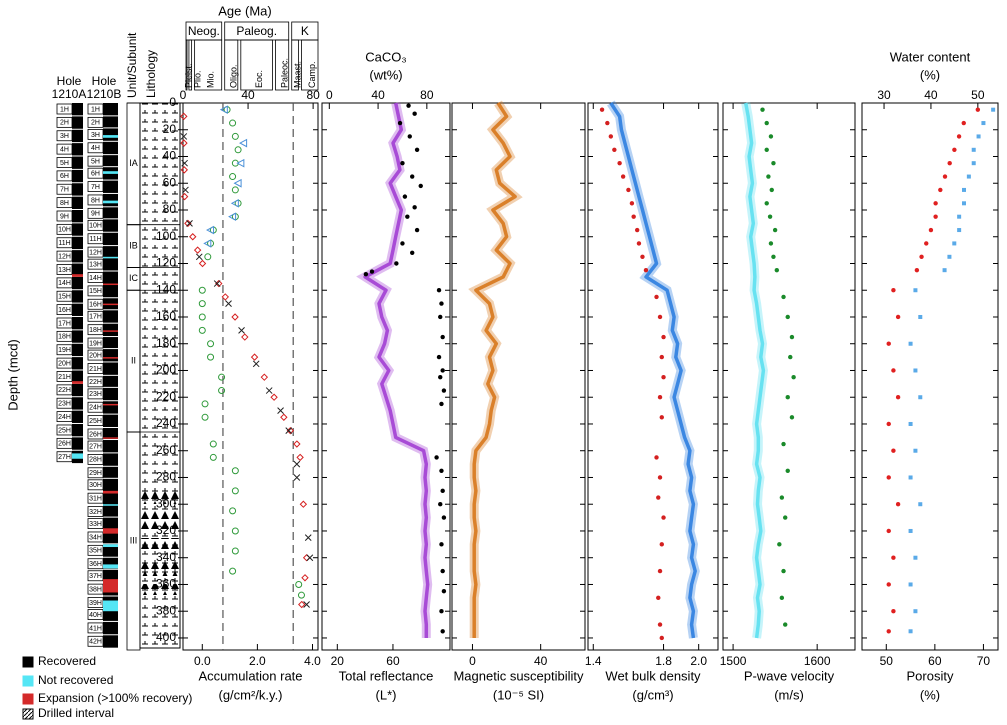  Describe the element at coordinates (733, 661) in the screenshot. I see `x-tick-label: 1500` at that location.